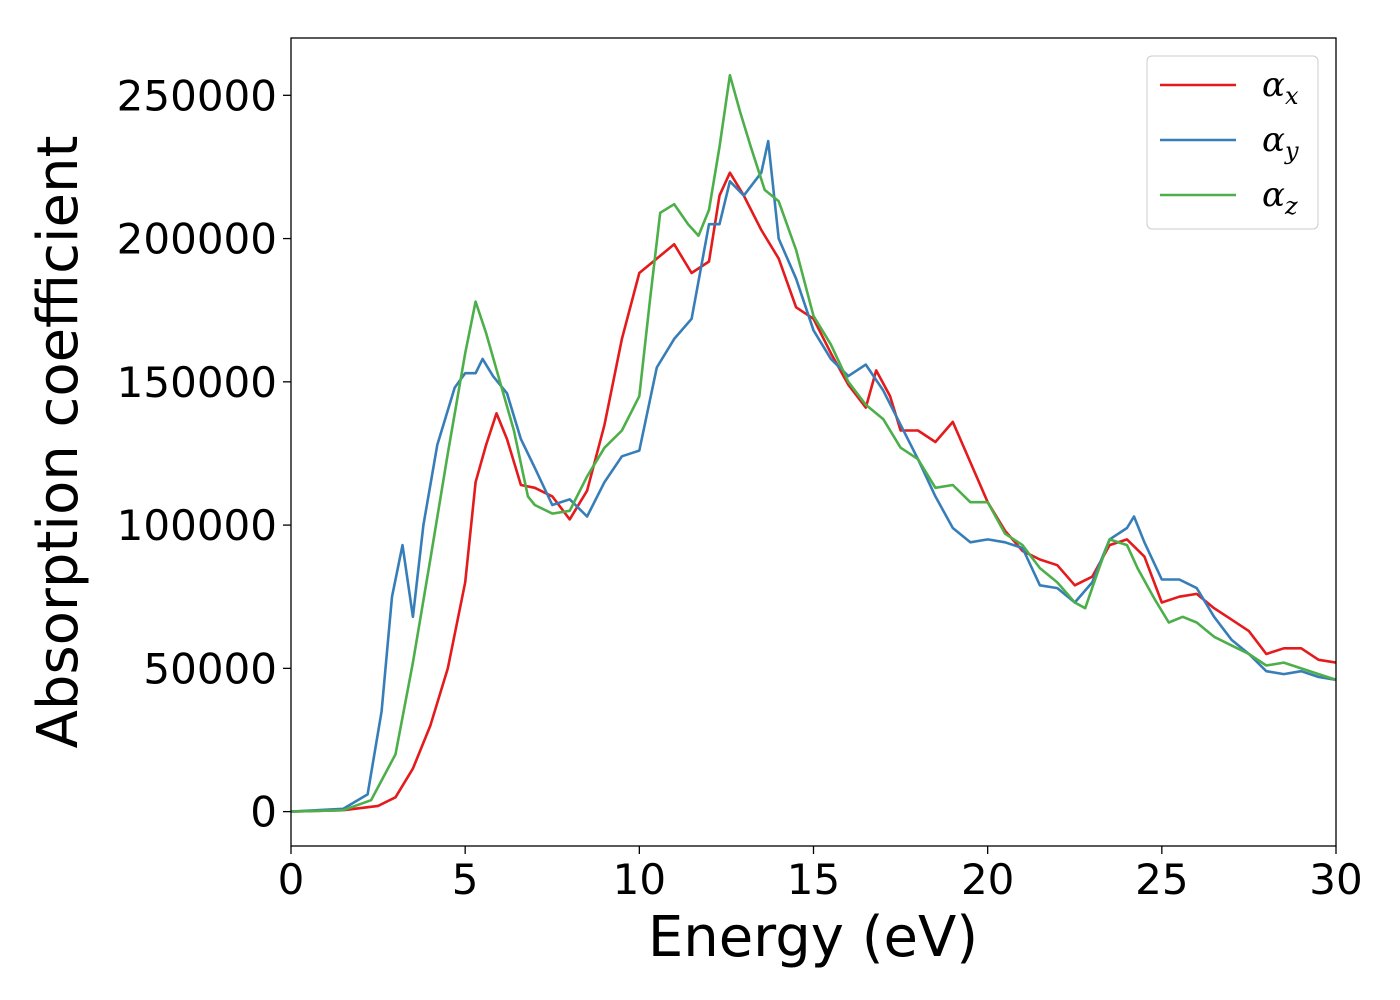 This screenshot has height=1000, width=1400. I want to click on legend-subscript: y, so click(1291, 151).